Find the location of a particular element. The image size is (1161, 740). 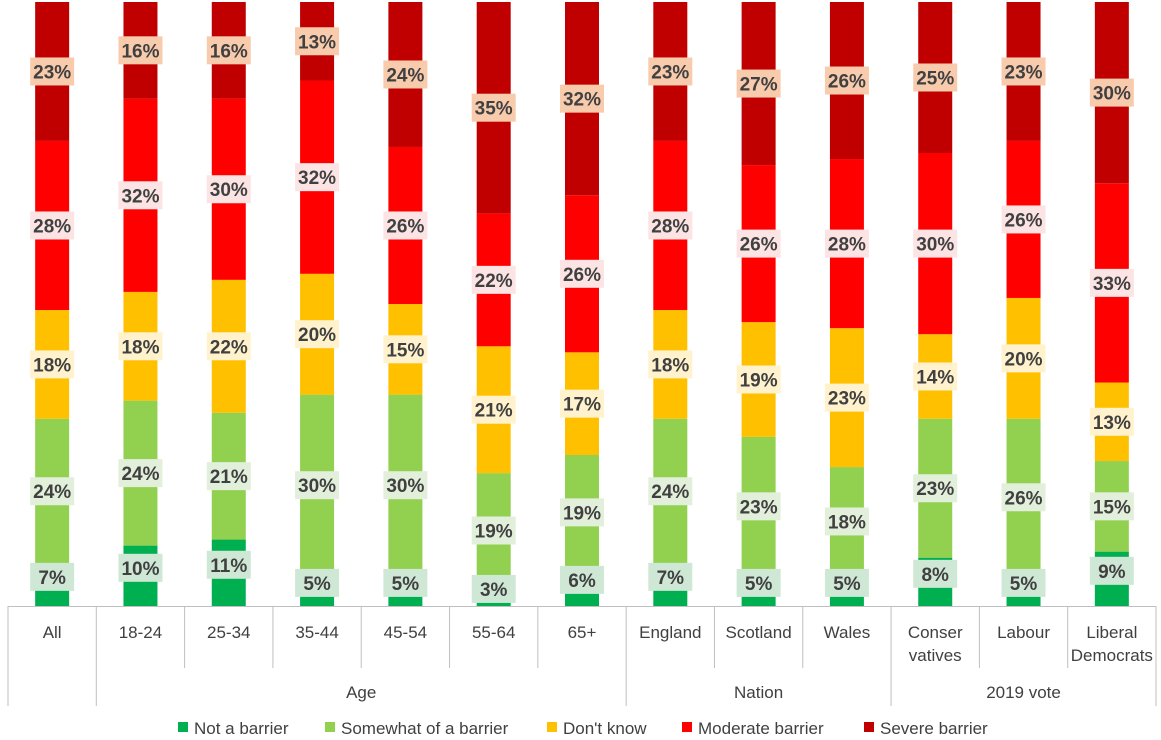

data-label-bg-not-a-barrier-england is located at coordinates (670, 576).